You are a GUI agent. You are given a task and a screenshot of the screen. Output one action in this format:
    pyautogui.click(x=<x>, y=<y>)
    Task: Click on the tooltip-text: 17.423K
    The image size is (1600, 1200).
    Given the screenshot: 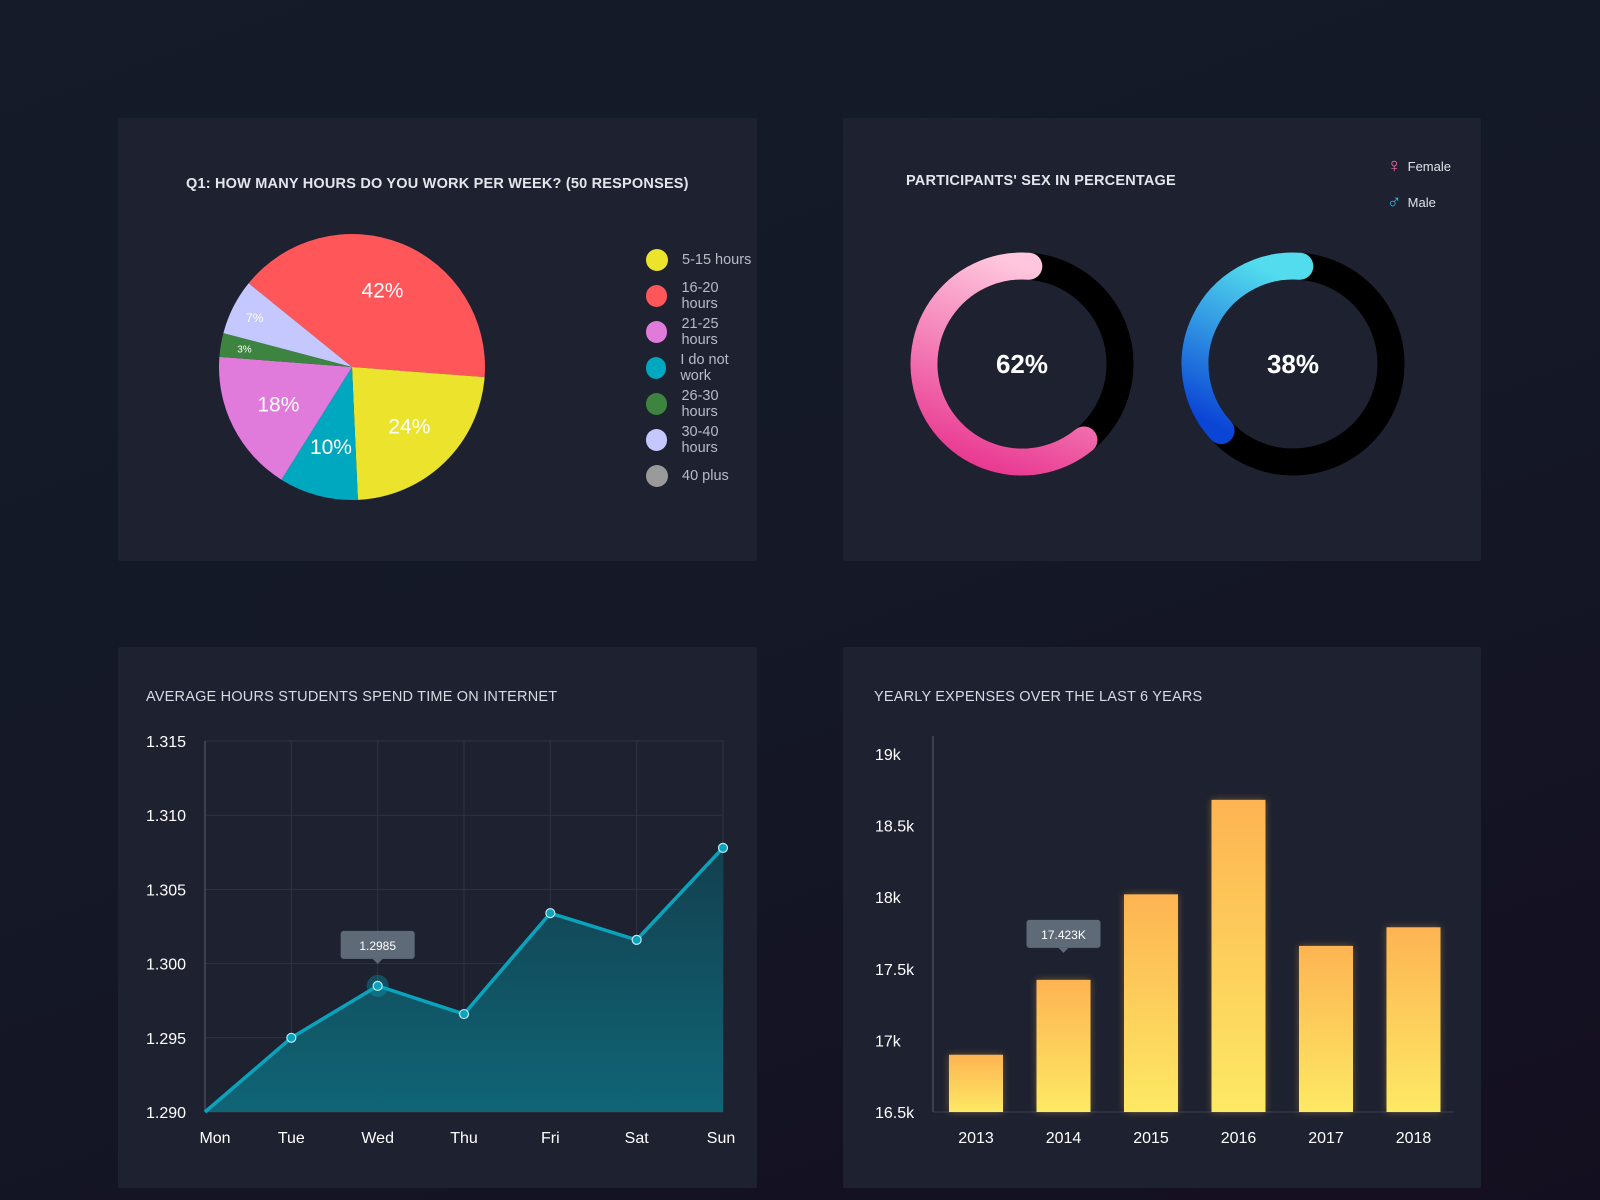 What is the action you would take?
    pyautogui.click(x=1063, y=935)
    